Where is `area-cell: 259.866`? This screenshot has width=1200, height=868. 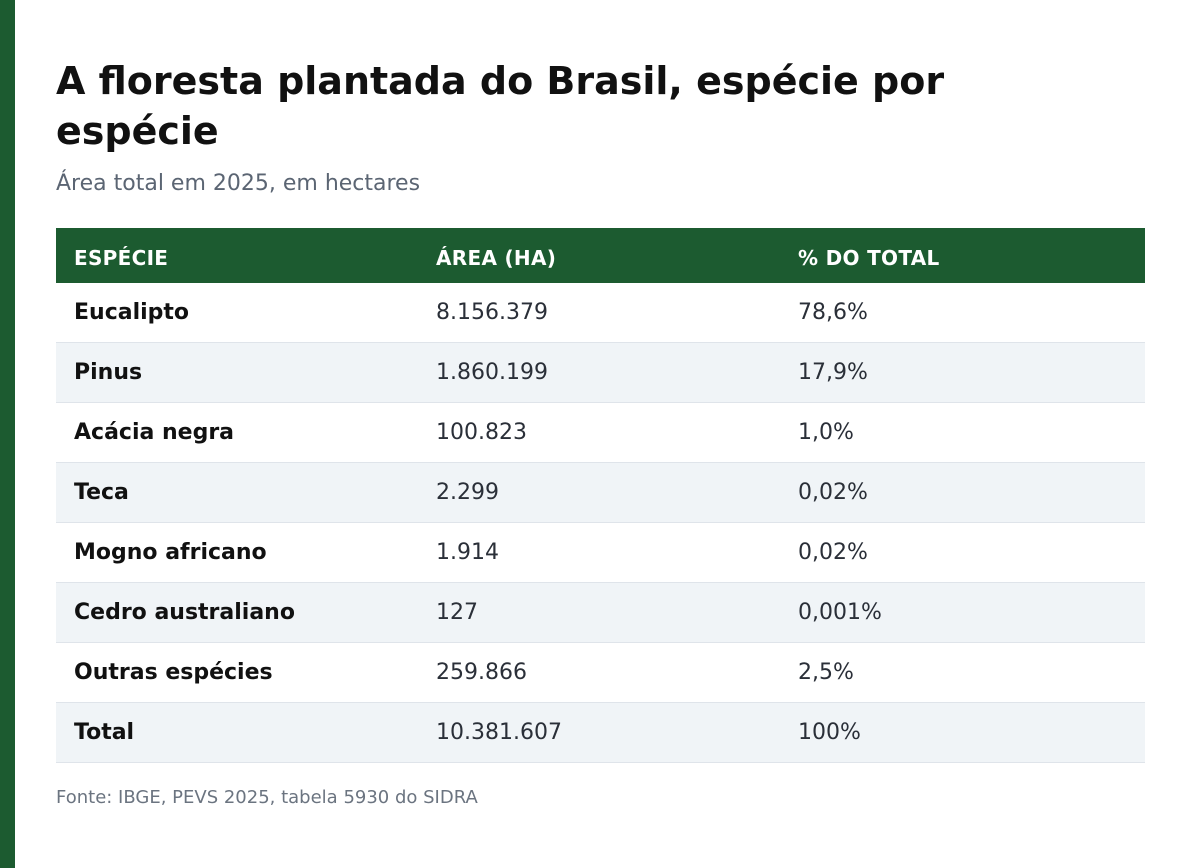
area-cell: 259.866 is located at coordinates (599, 672).